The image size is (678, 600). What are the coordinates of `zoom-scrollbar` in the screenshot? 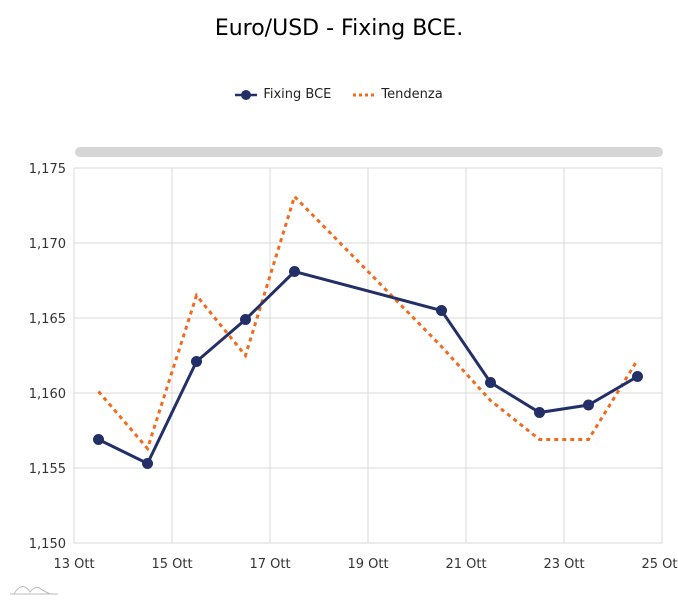 It's located at (369, 152).